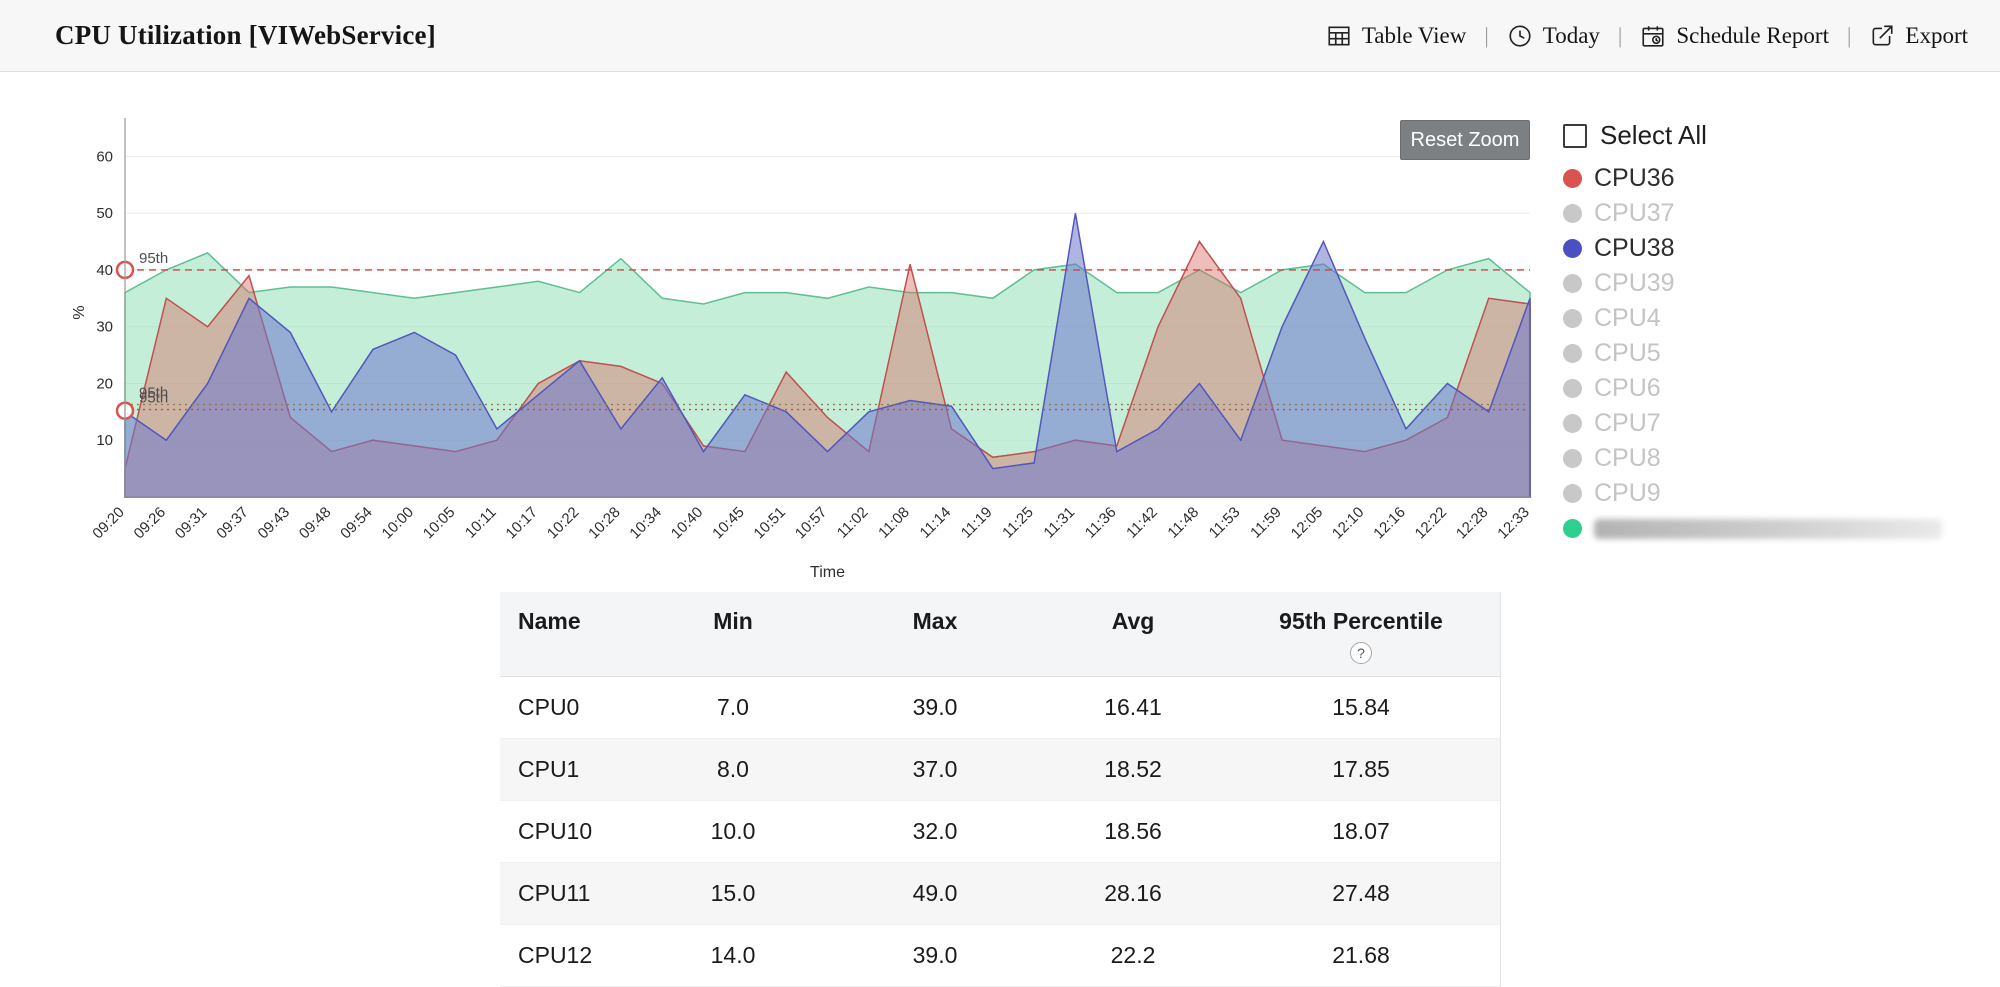 Image resolution: width=2000 pixels, height=987 pixels. I want to click on svg-text: 09:20, so click(108, 523).